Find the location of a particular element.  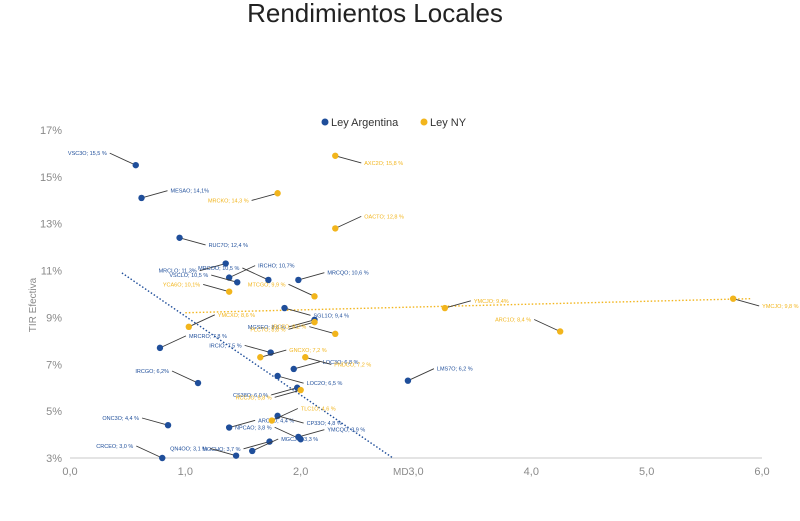

data-label-ley-argentina: IRCIO; 7,5 % is located at coordinates (225, 346).